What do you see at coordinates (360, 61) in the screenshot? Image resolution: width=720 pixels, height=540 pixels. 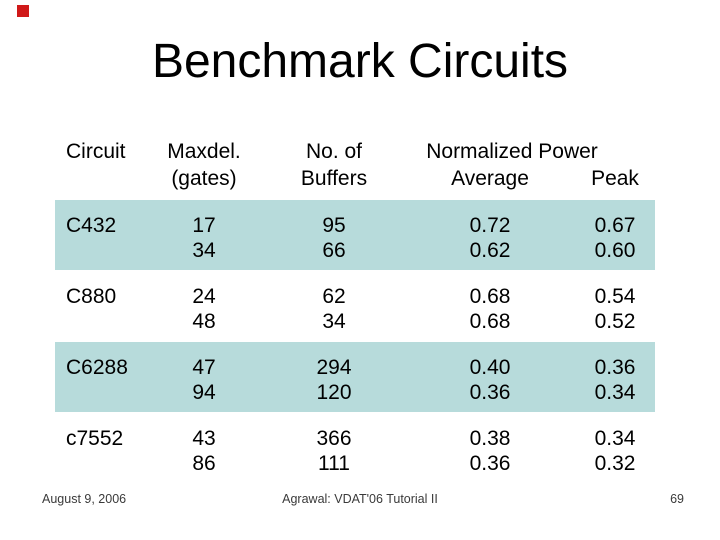 I see `slide-title: Benchmark Circuits` at bounding box center [360, 61].